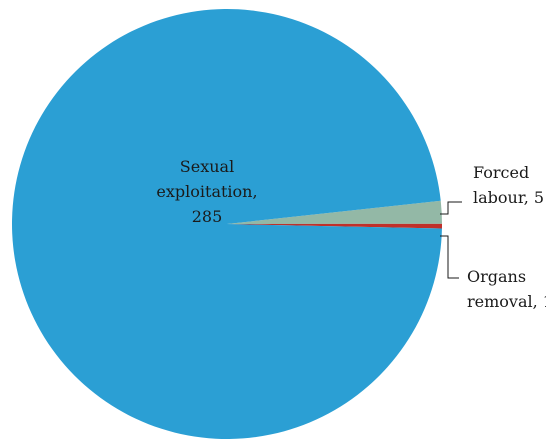 This screenshot has height=441, width=546. I want to click on label-organs-removal: Organs removal, 1, so click(506, 289).